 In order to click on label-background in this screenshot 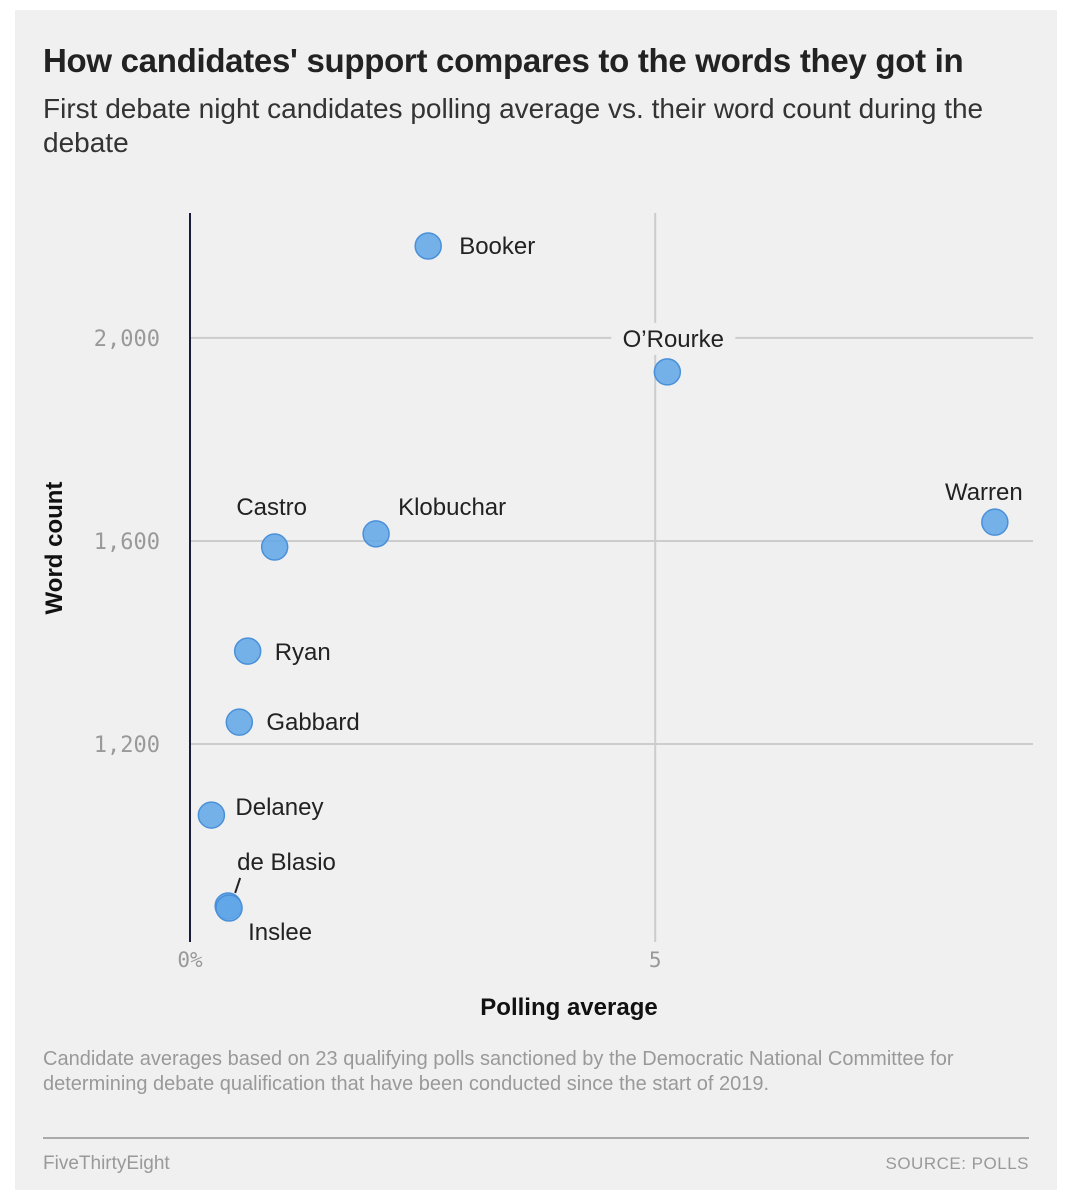, I will do `click(673, 338)`.